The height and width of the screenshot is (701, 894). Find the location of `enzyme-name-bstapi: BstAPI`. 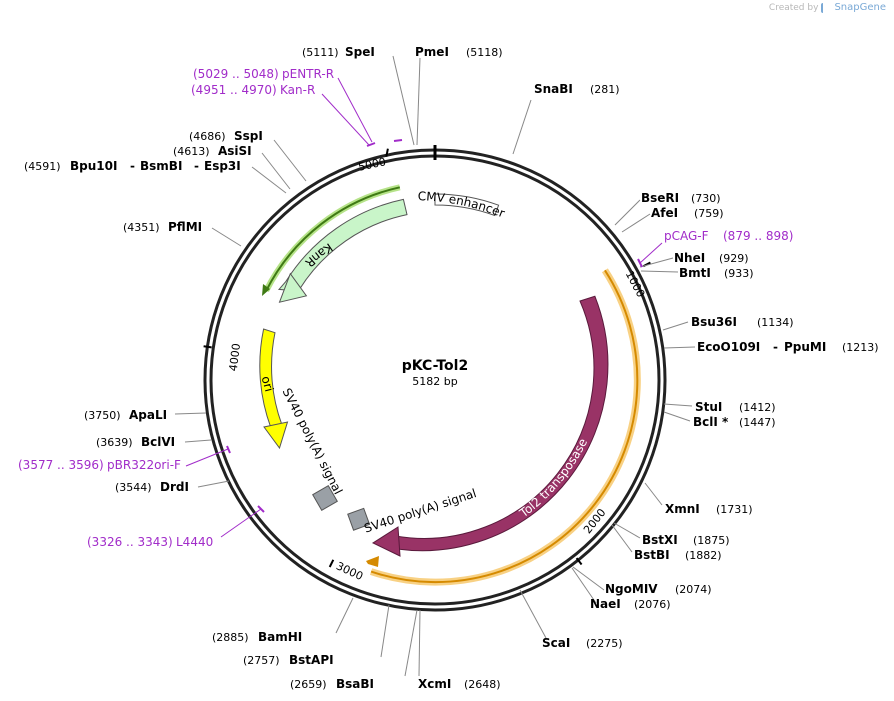

enzyme-name-bstapi: BstAPI is located at coordinates (311, 660).